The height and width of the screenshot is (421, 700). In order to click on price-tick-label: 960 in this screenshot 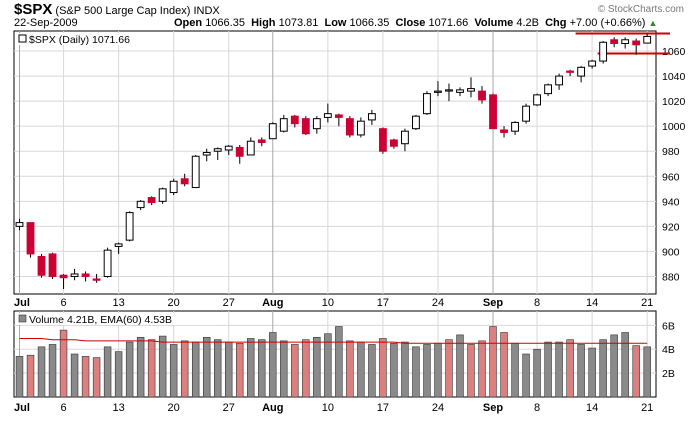, I will do `click(671, 177)`.